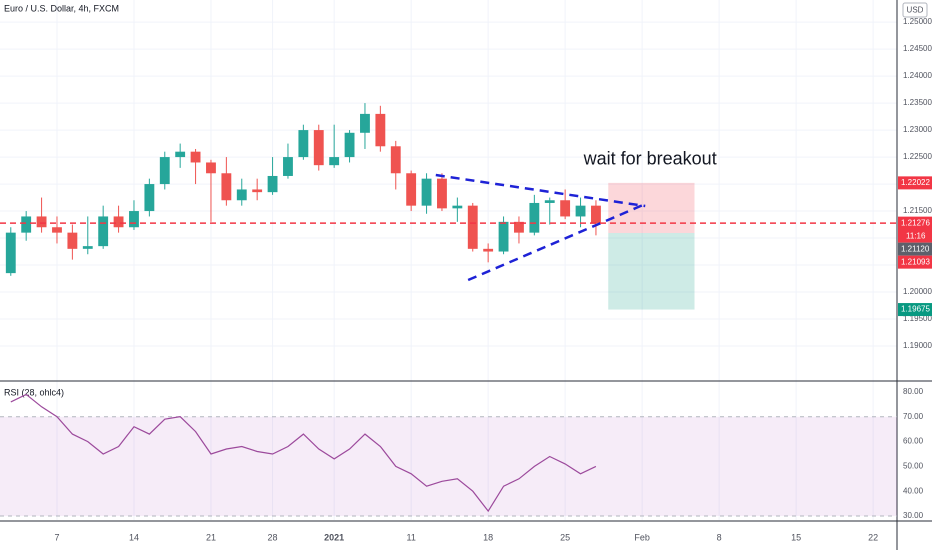  Describe the element at coordinates (273, 537) in the screenshot. I see `x-tick-label: 28` at that location.